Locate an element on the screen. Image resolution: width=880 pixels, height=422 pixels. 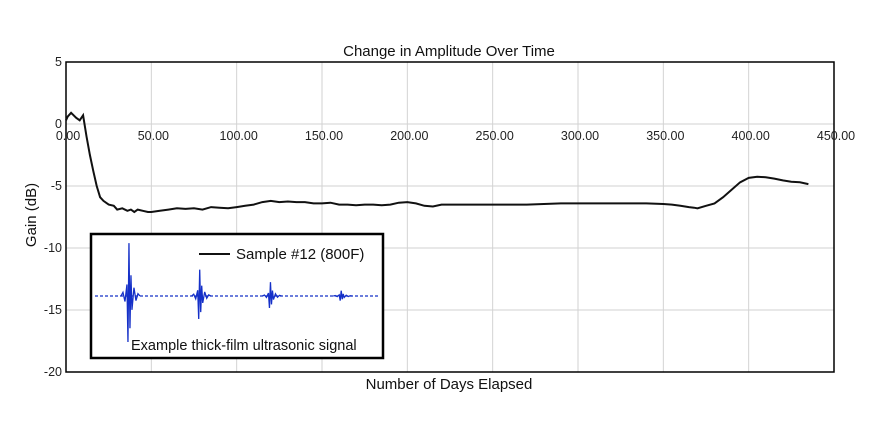
y-tick-label: -10 is located at coordinates (53, 248).